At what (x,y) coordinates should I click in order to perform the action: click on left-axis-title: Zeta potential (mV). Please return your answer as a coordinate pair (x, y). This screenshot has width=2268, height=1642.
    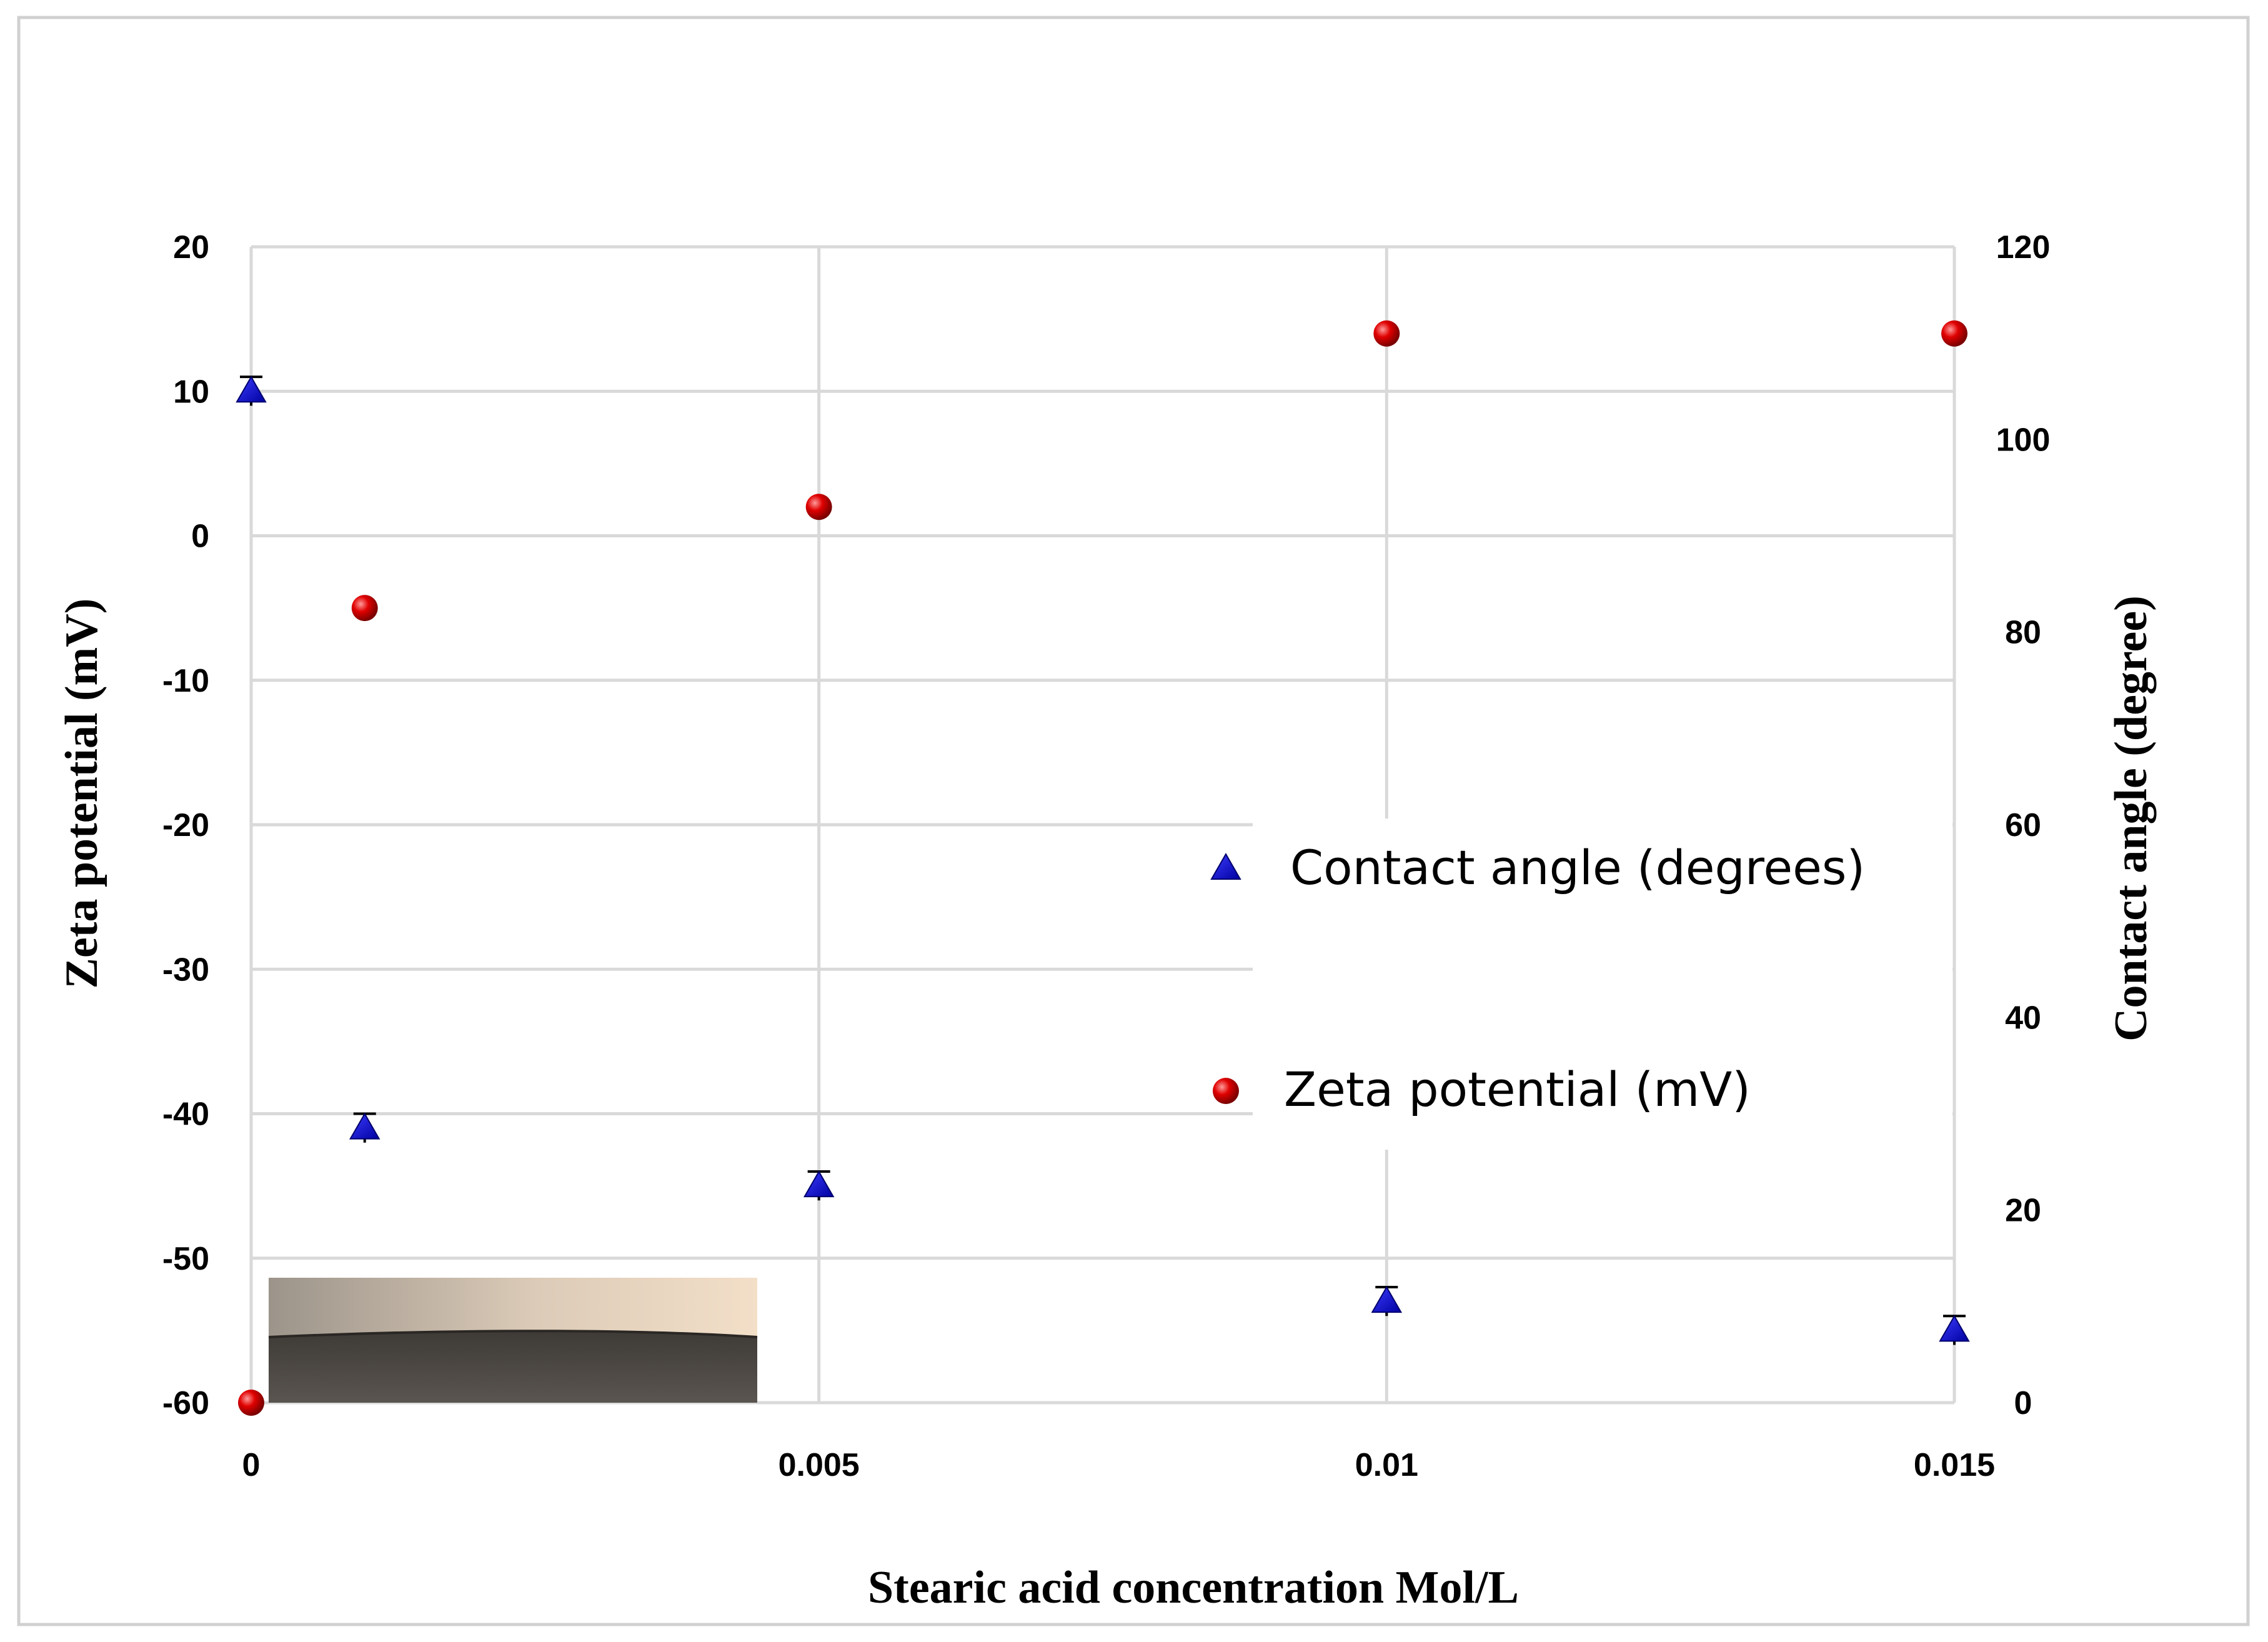
    Looking at the image, I should click on (81, 794).